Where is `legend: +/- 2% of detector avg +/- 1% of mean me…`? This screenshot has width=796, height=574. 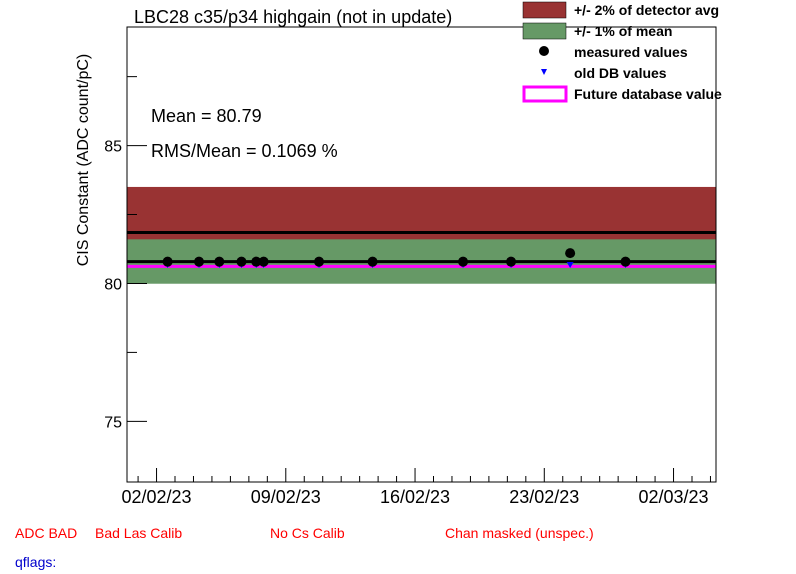 legend: +/- 2% of detector avg +/- 1% of mean me… is located at coordinates (622, 52).